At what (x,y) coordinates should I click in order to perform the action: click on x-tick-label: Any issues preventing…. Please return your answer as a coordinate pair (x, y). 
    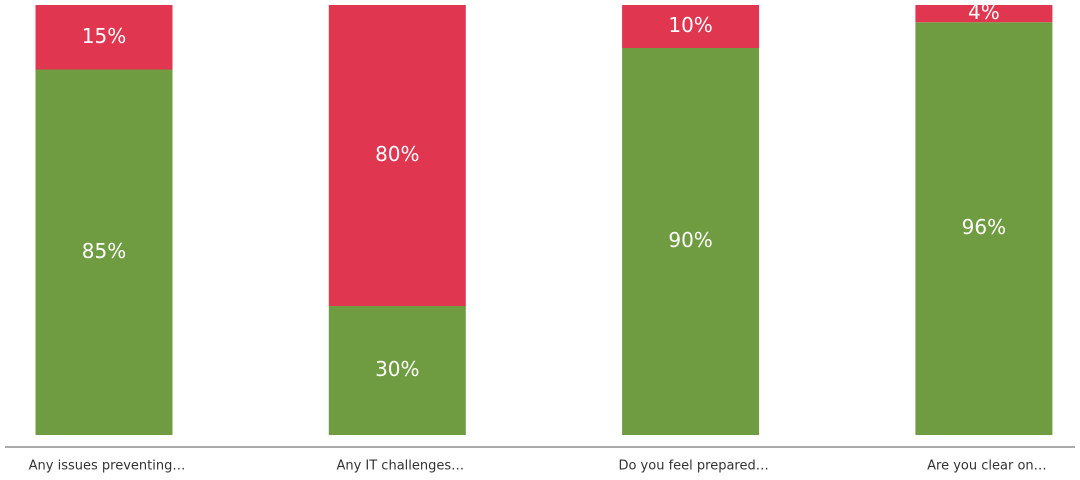
    Looking at the image, I should click on (107, 466).